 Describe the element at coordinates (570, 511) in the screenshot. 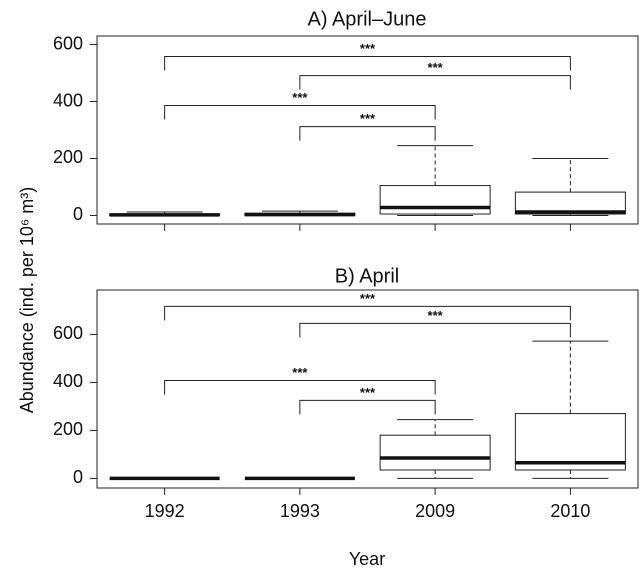

I see `x-tick-label: 2010` at that location.